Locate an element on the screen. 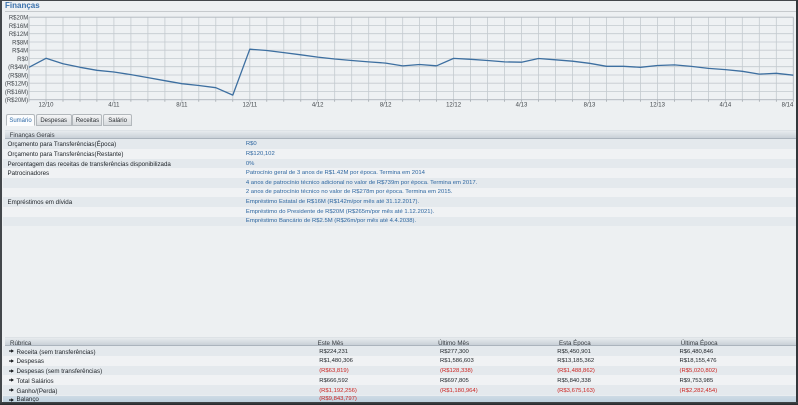 The height and width of the screenshot is (405, 798). svg-text: 12/10 is located at coordinates (46, 106).